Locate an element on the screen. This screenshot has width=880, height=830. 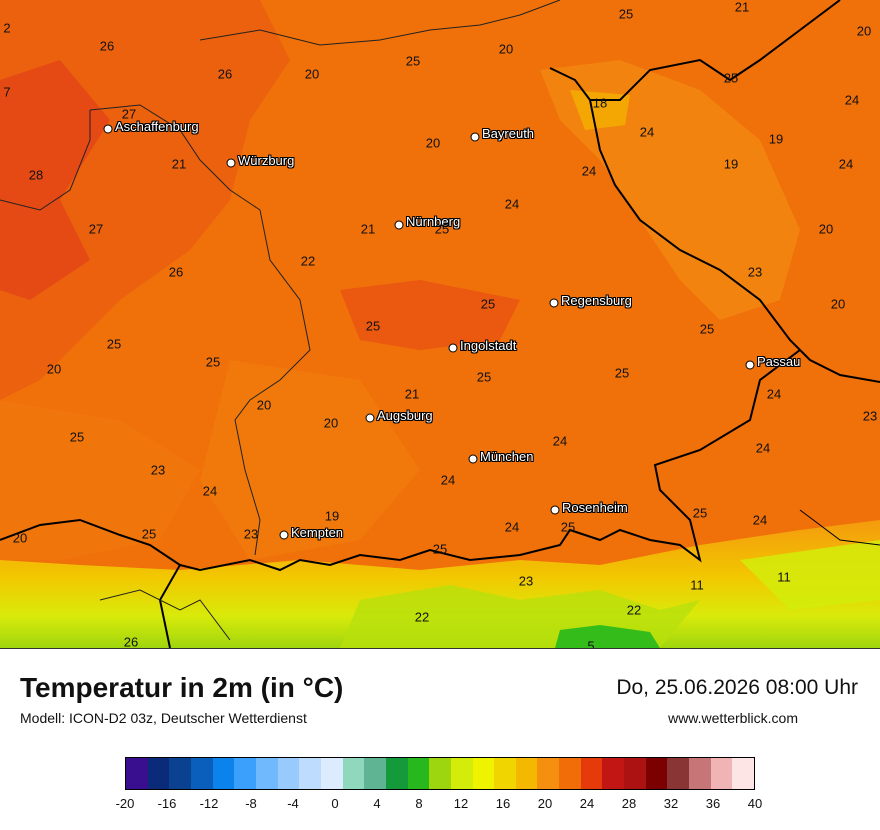
city-label: München is located at coordinates (507, 456).